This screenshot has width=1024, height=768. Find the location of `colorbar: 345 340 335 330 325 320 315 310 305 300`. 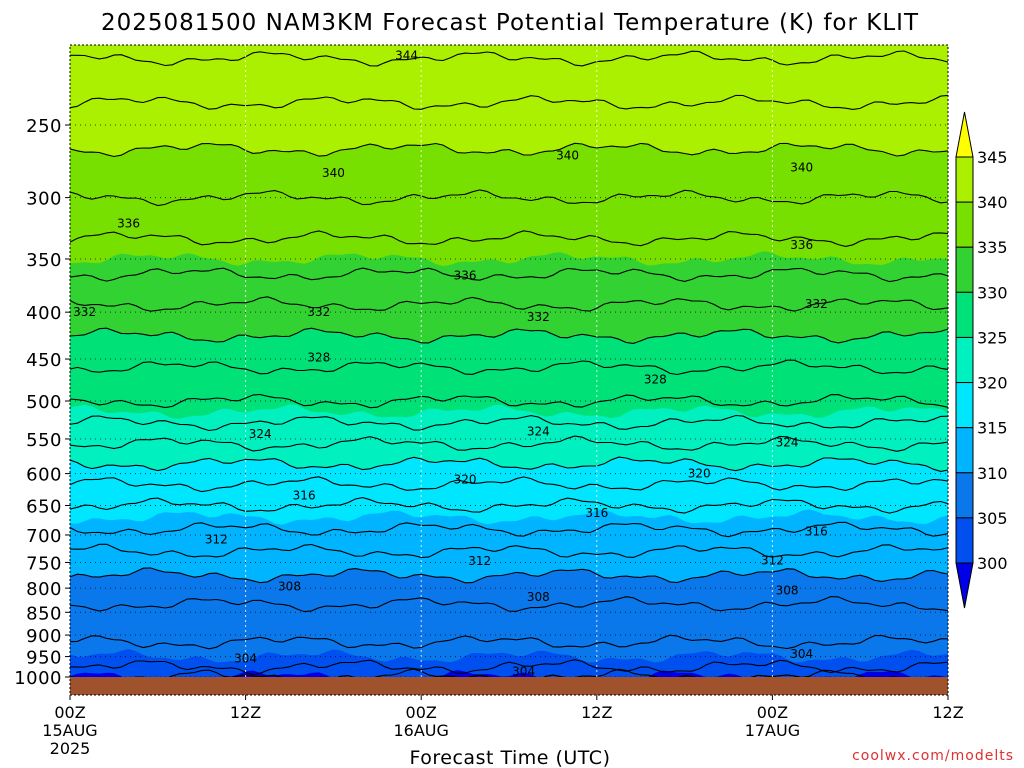

colorbar: 345 340 335 330 325 320 315 310 305 300 is located at coordinates (981, 360).